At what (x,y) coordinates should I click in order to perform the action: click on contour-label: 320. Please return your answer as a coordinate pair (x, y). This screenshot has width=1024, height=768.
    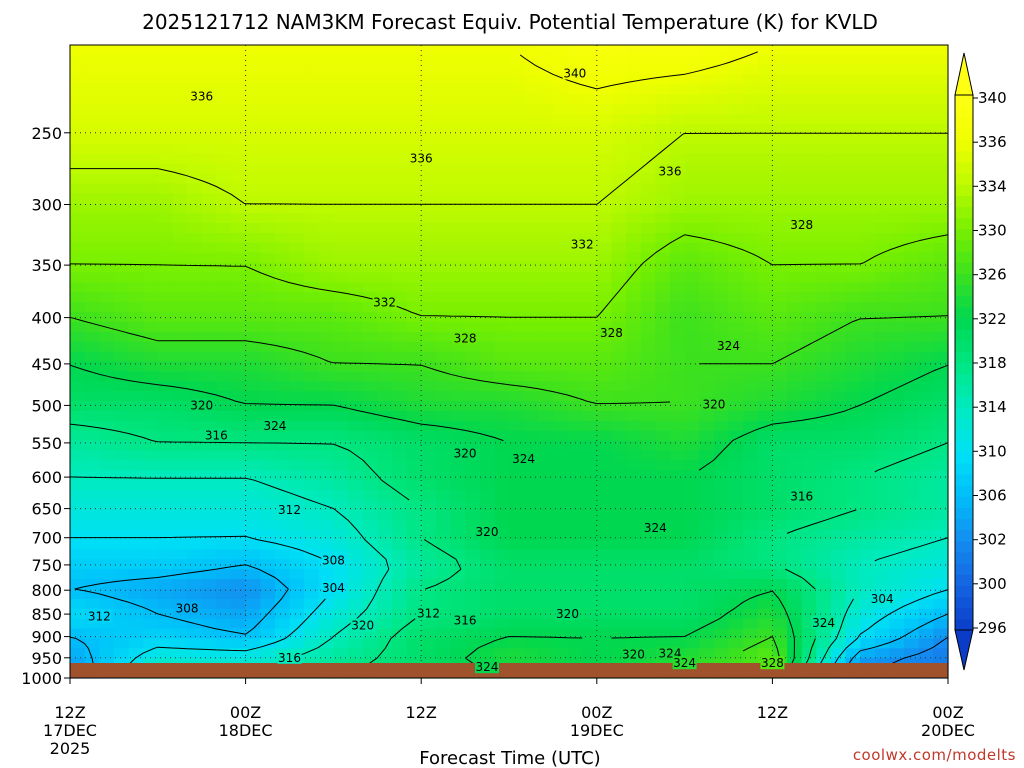
    Looking at the image, I should click on (567, 614).